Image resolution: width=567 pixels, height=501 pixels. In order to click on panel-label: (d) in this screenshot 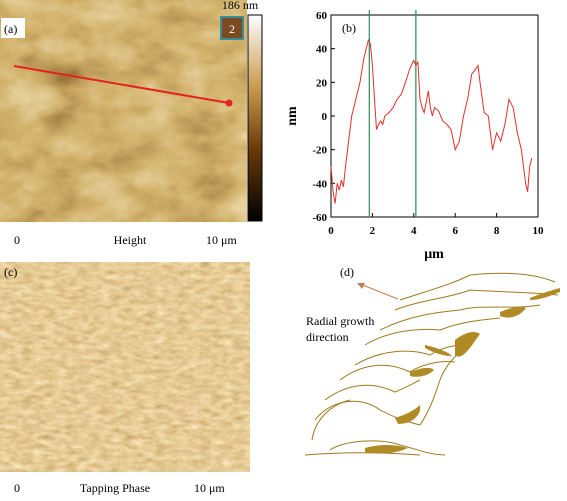, I will do `click(347, 272)`.